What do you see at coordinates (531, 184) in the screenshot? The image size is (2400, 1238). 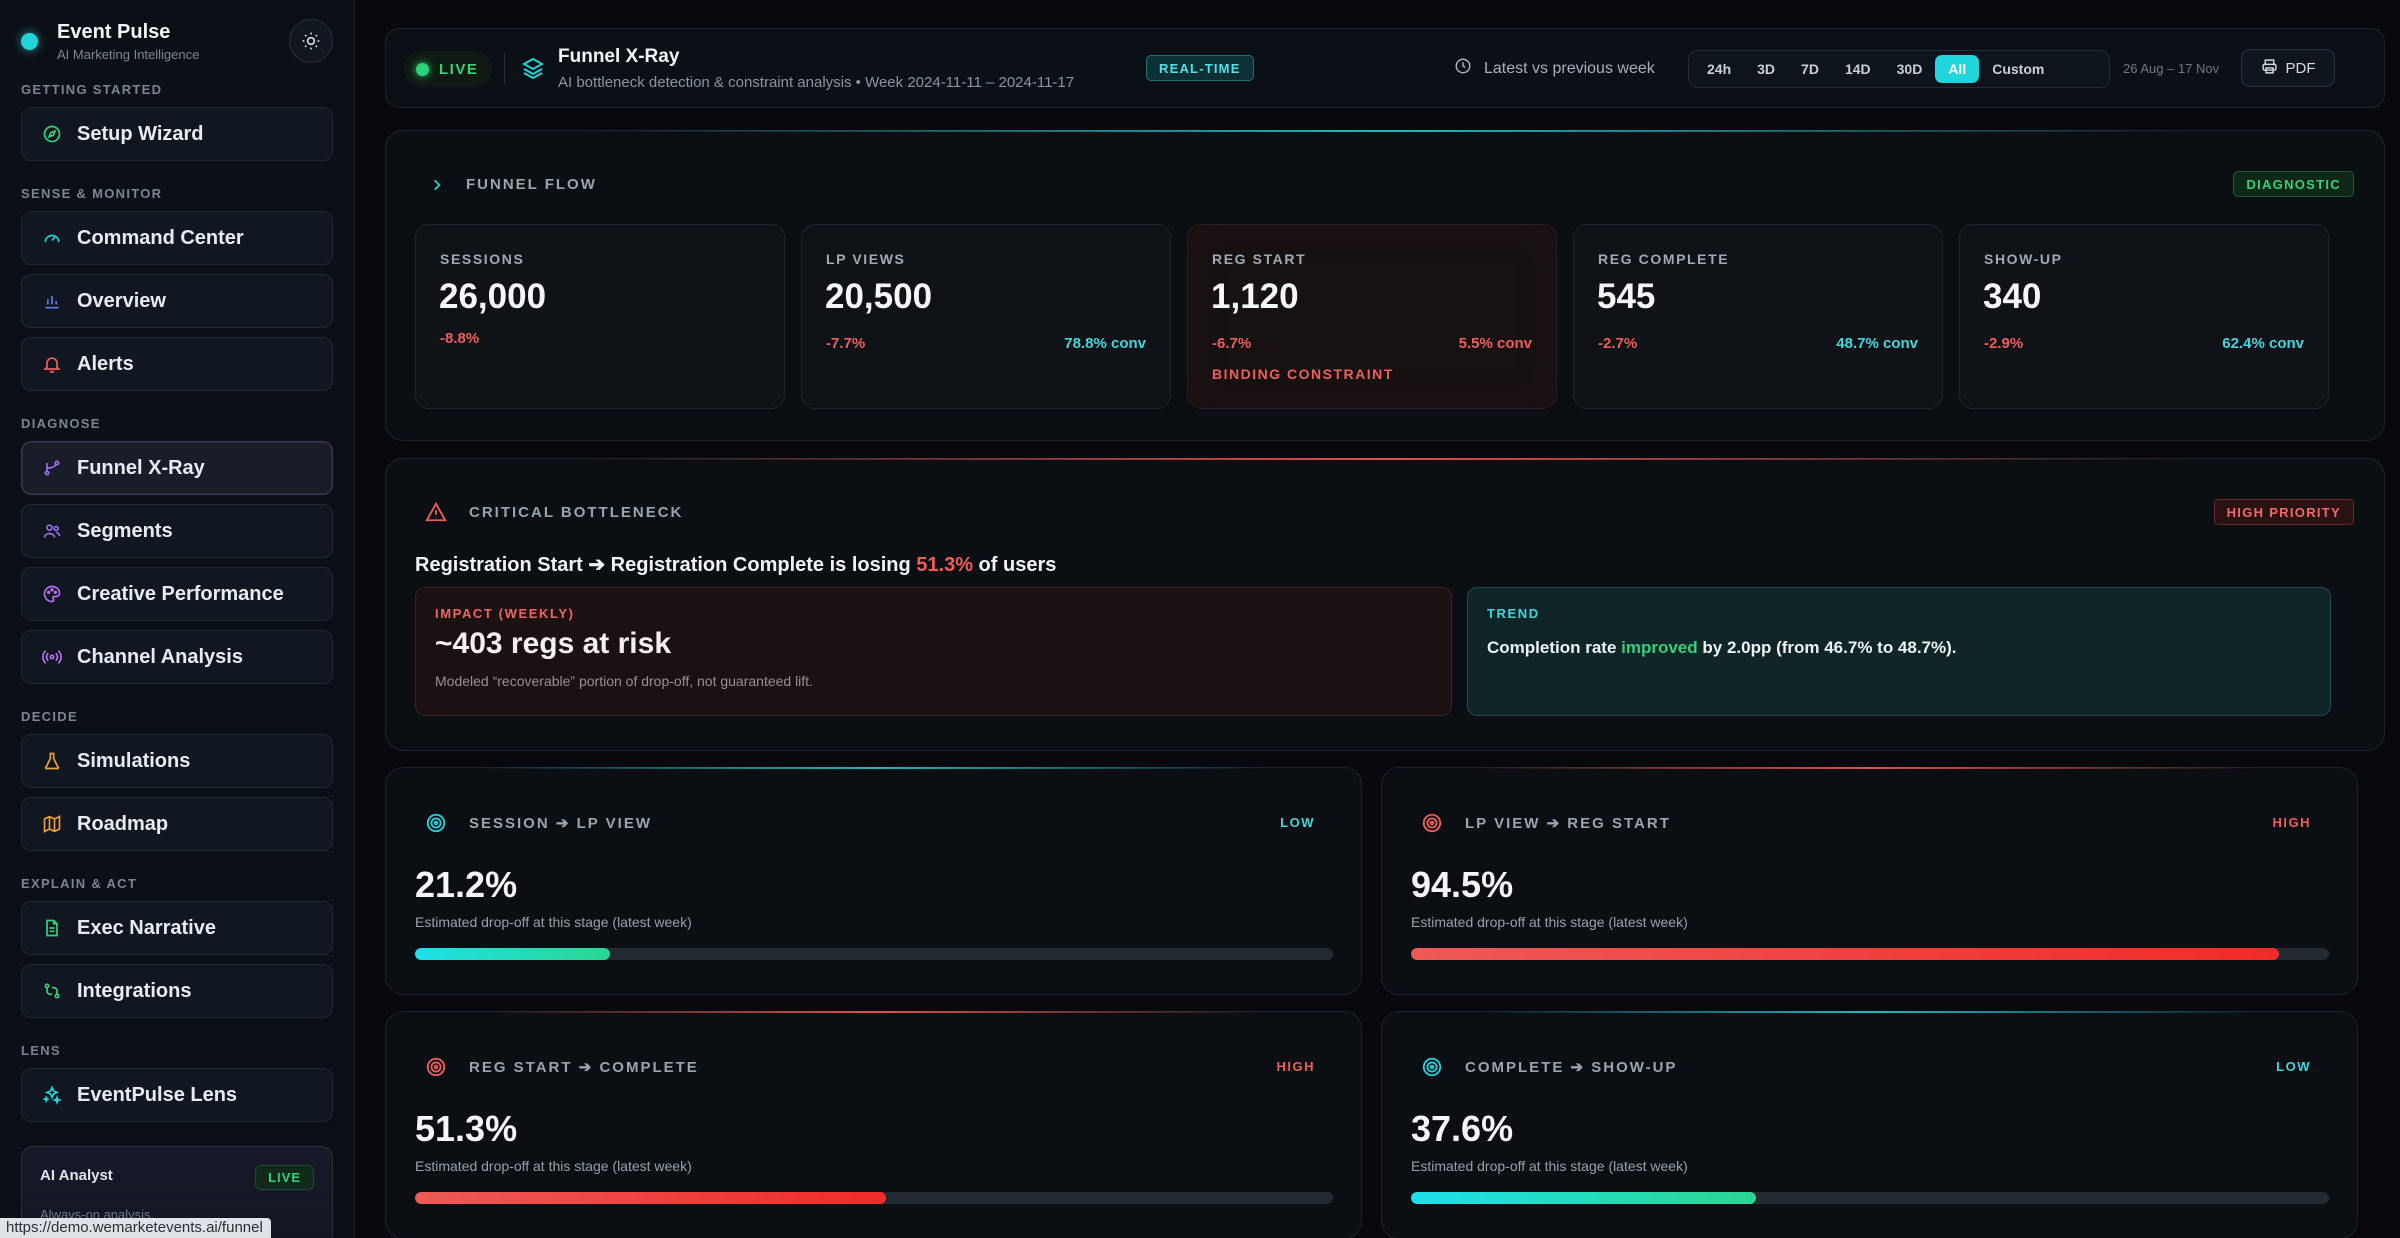 I see `funnel-flow-title: FUNNEL FLOW` at bounding box center [531, 184].